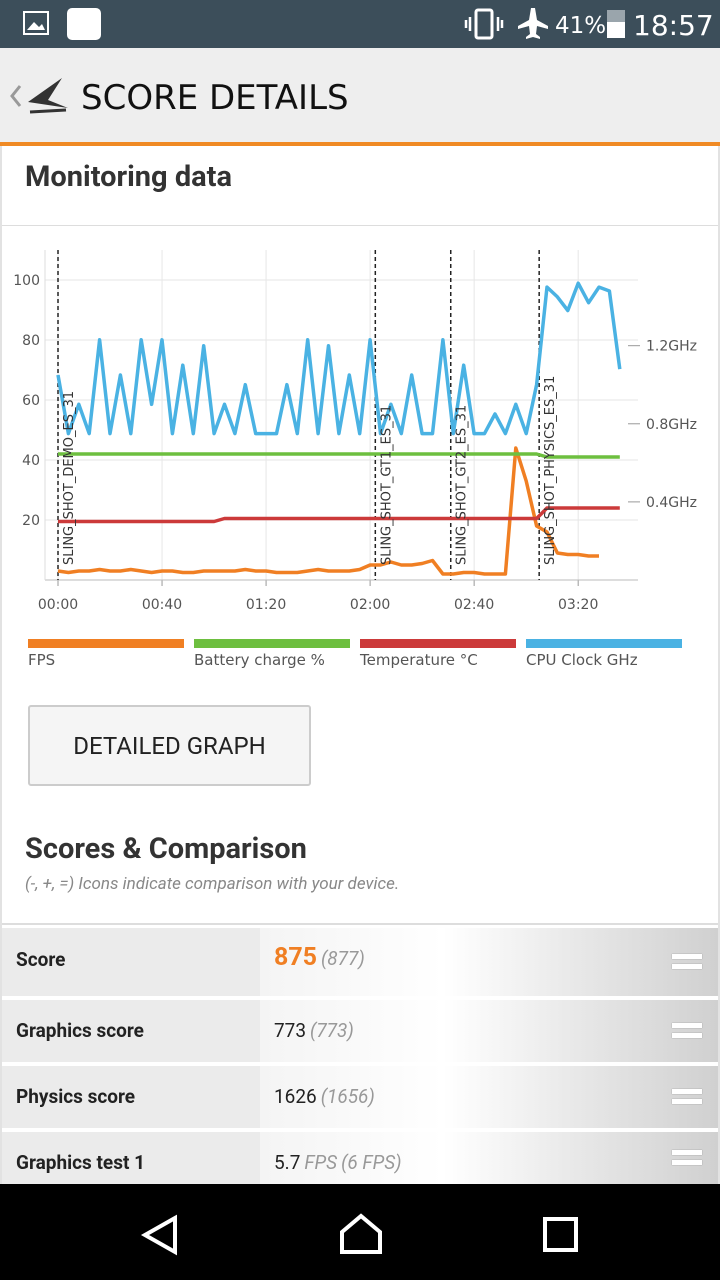 This screenshot has width=720, height=1284. I want to click on score-row: Score 875 (877), so click(360, 962).